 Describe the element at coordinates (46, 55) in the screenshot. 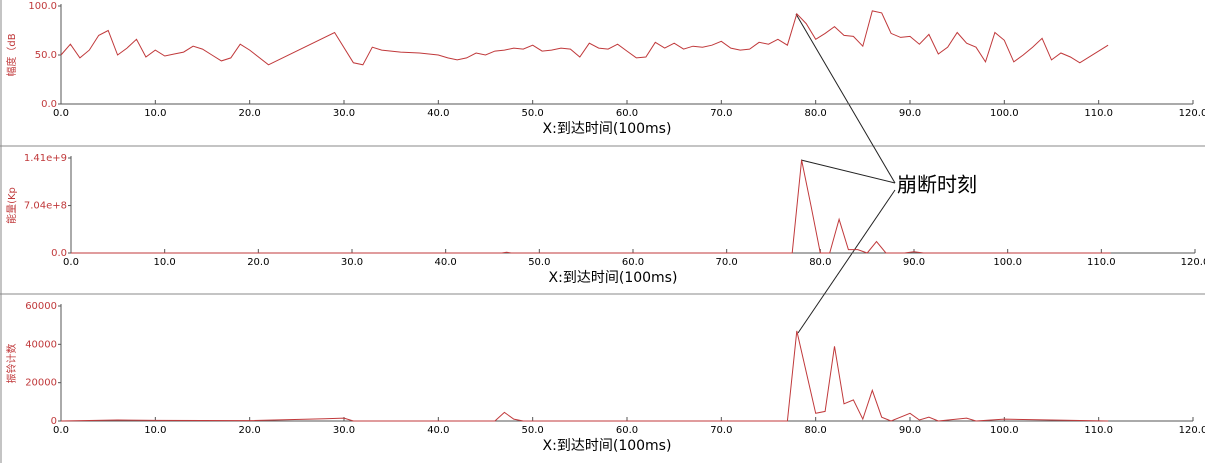

I see `y-tick-label: 50.0` at that location.